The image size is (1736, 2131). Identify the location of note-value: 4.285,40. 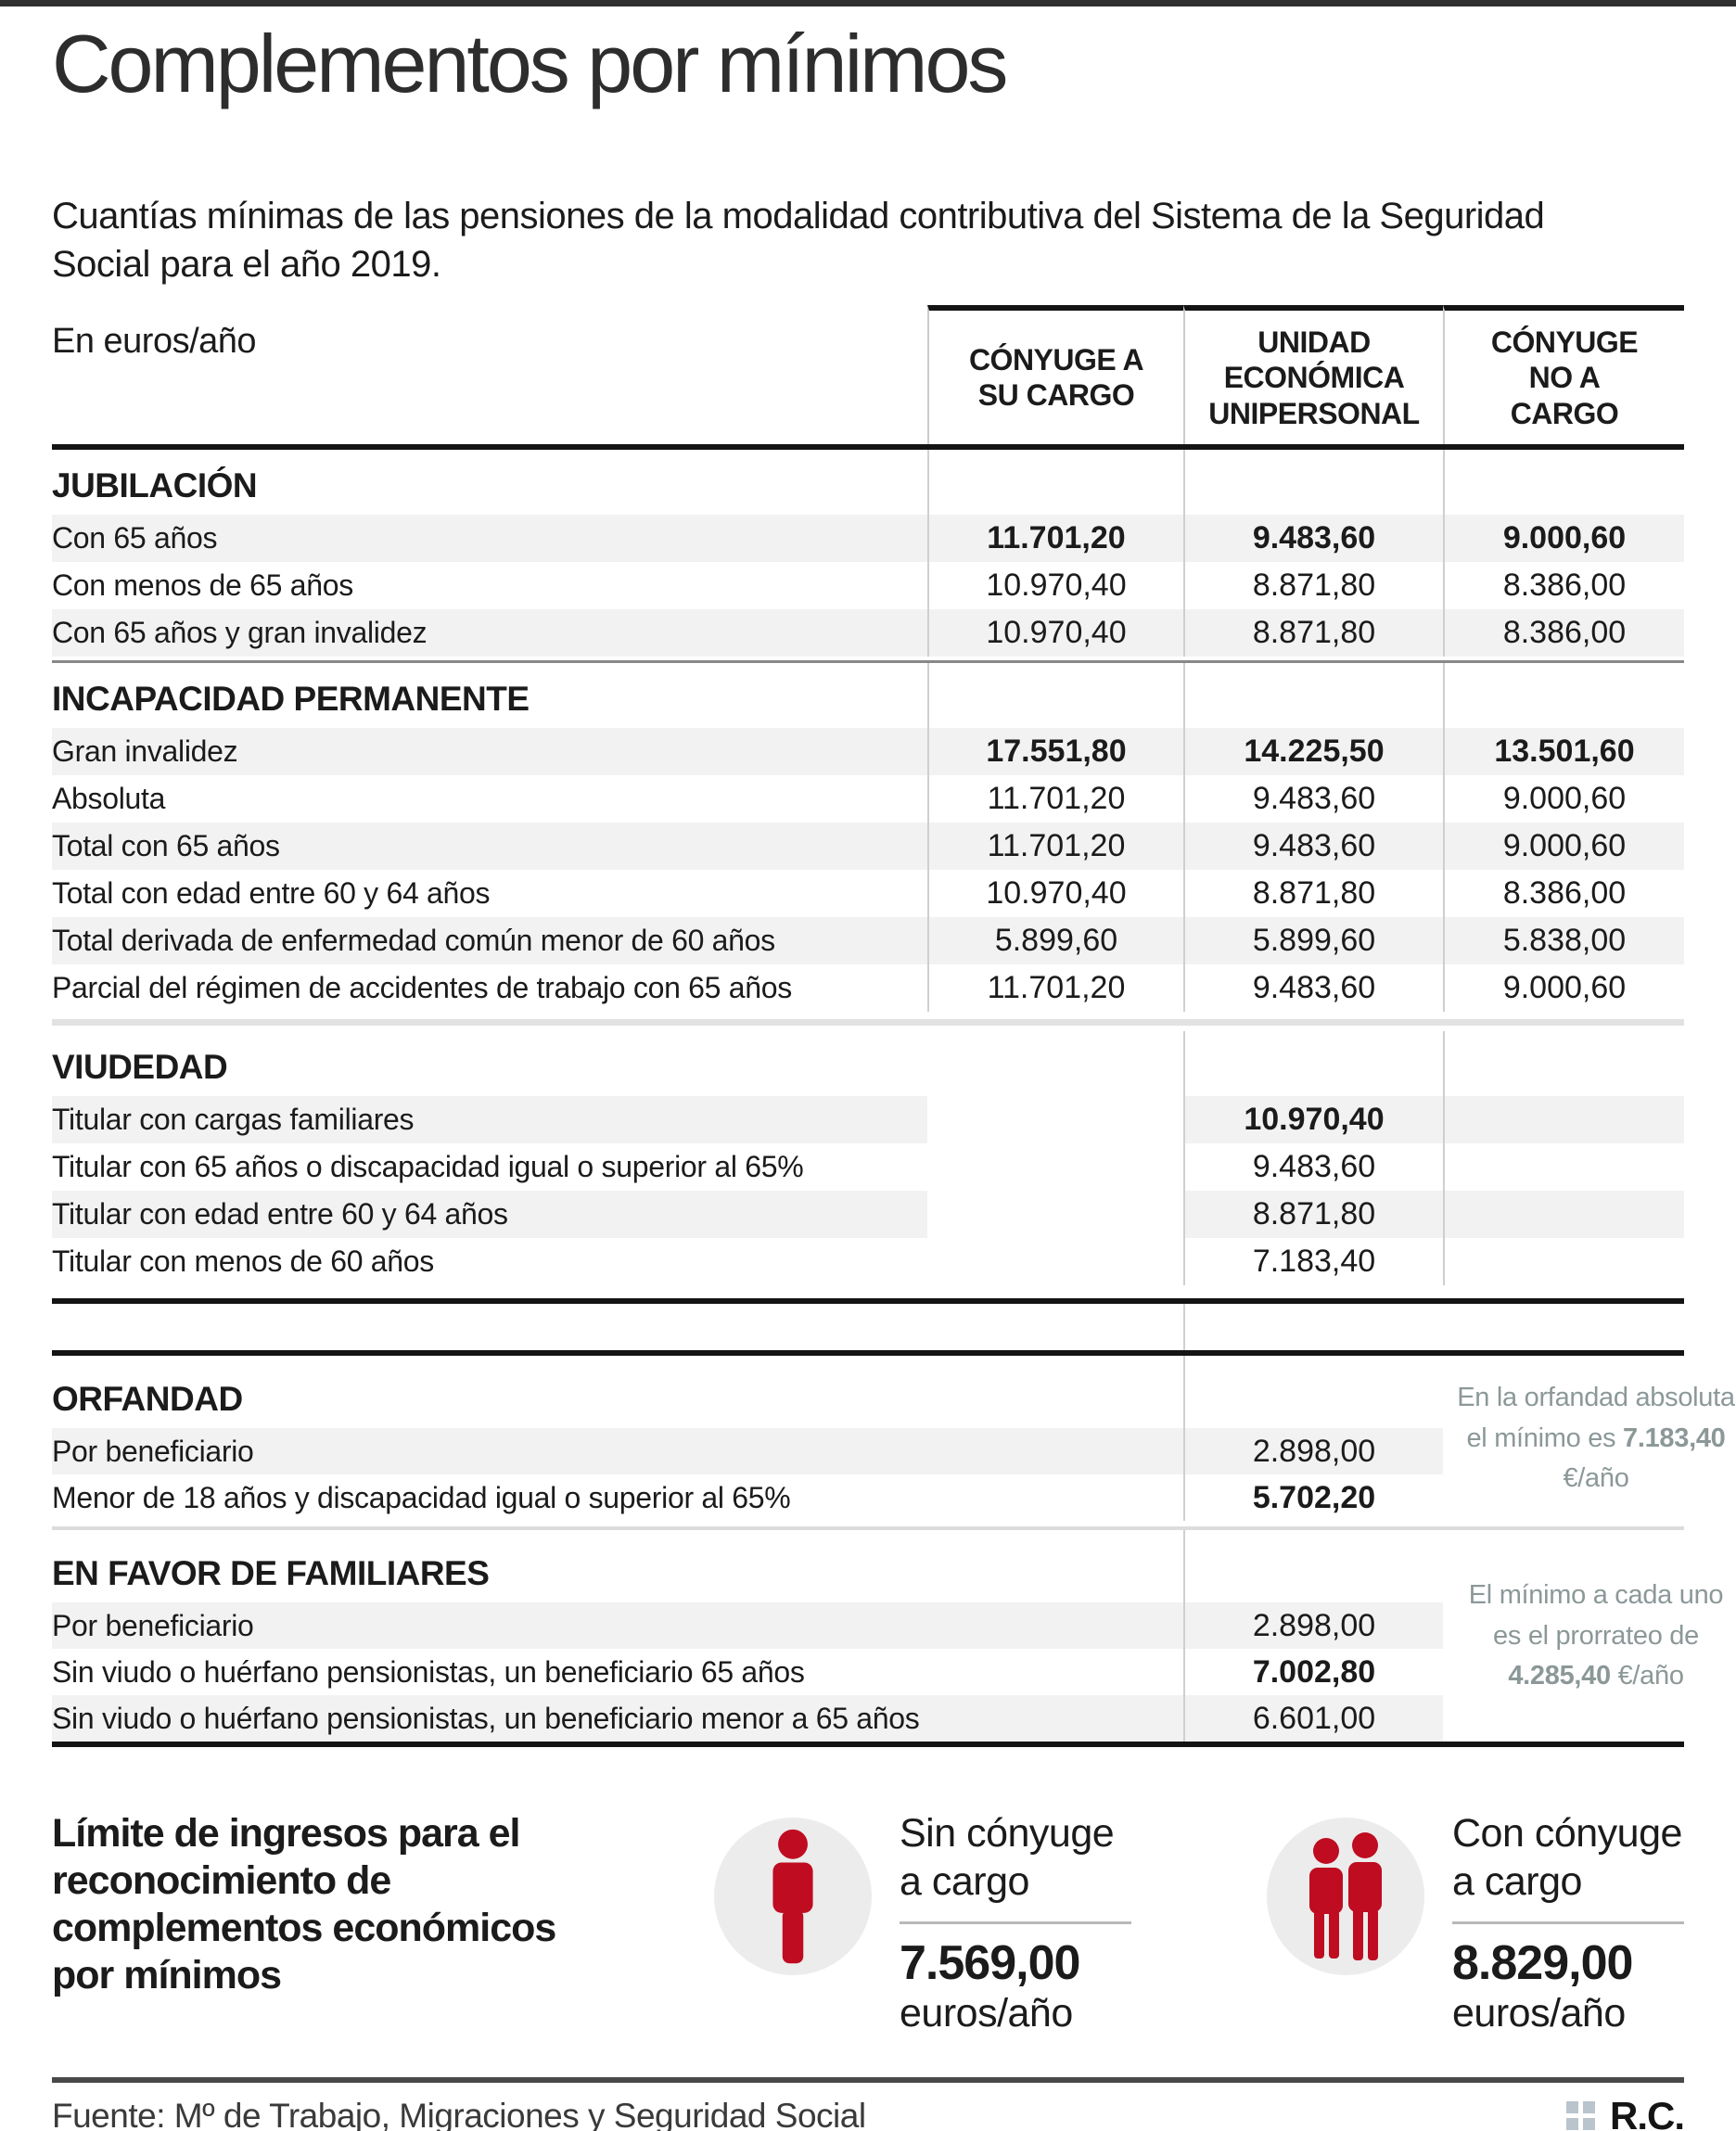
(1559, 1676).